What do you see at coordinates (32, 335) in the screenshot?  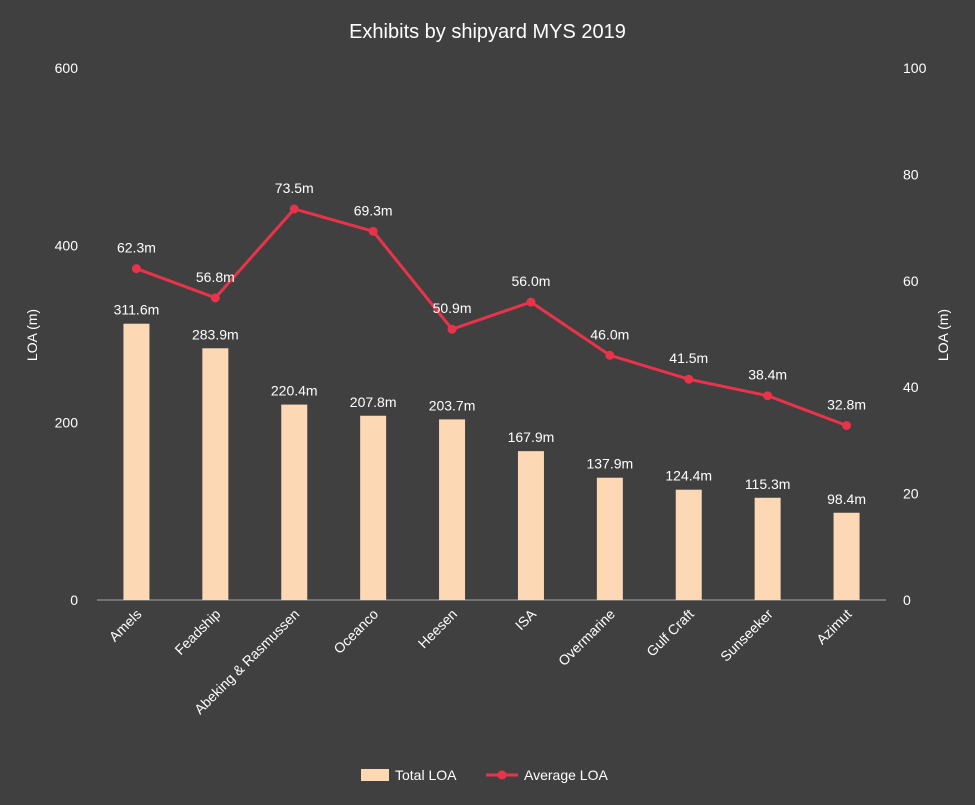 I see `y-left-axis-label: LOA (m)` at bounding box center [32, 335].